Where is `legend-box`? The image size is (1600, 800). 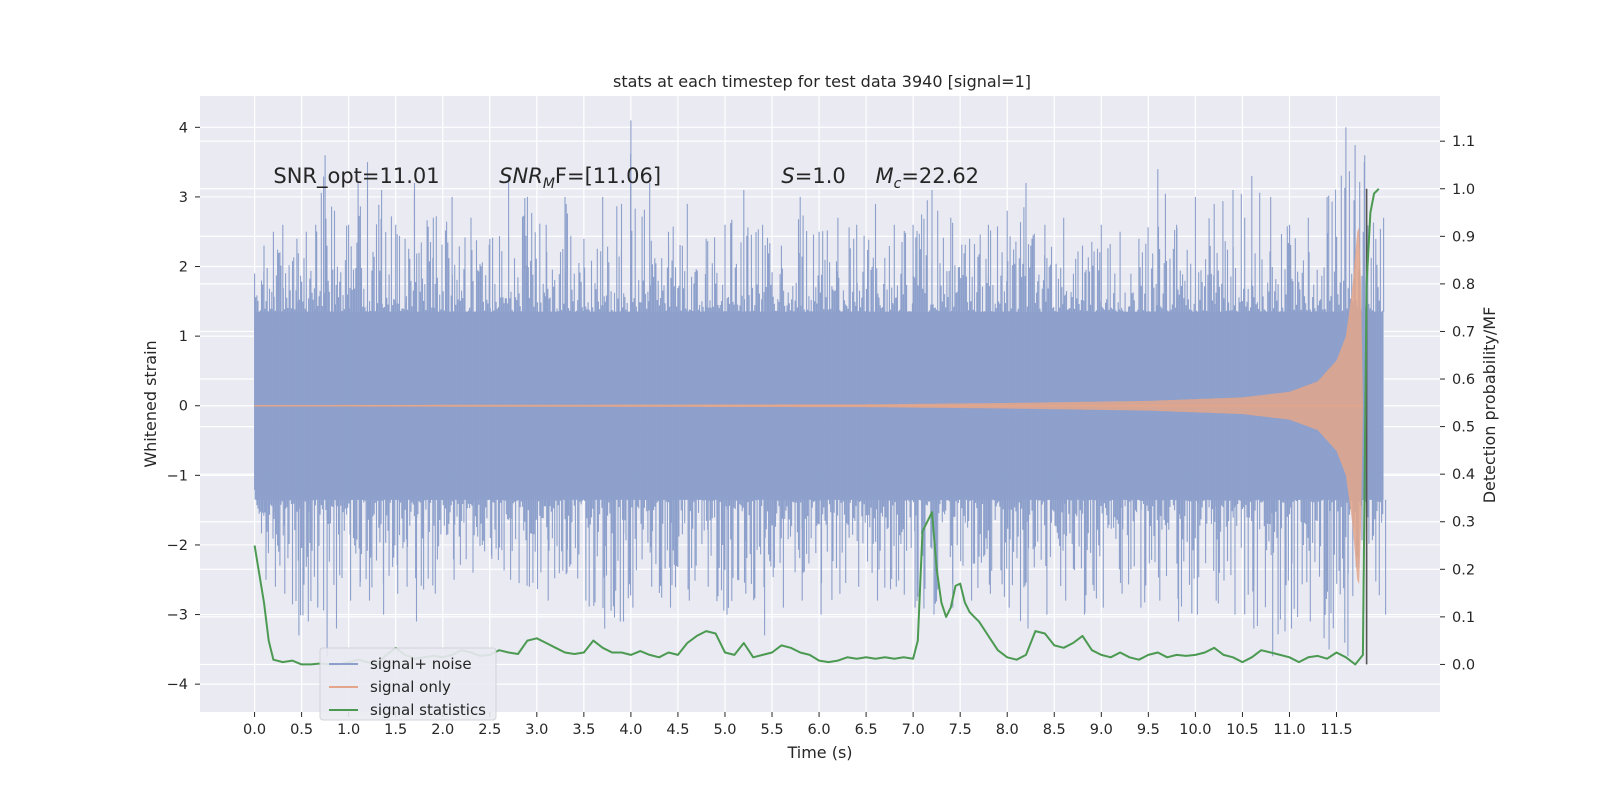 legend-box is located at coordinates (408, 684).